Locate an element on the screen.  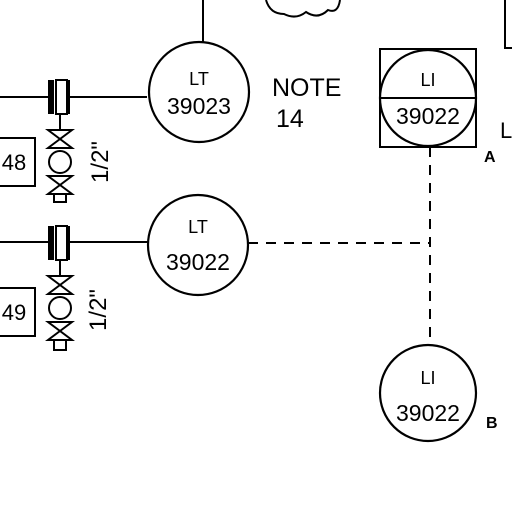
instrument-li-39022-a: LI 39022 is located at coordinates (428, 98).